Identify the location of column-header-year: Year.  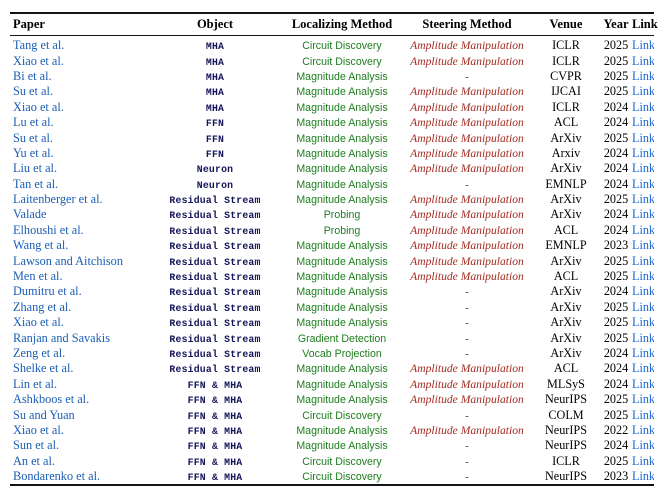
(616, 24).